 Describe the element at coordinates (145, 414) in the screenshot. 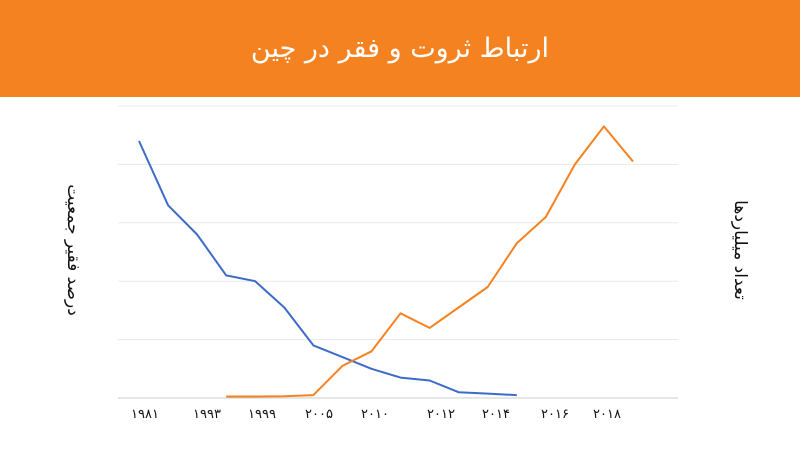

I see `x-tick-label: ۱۹۸۱` at that location.